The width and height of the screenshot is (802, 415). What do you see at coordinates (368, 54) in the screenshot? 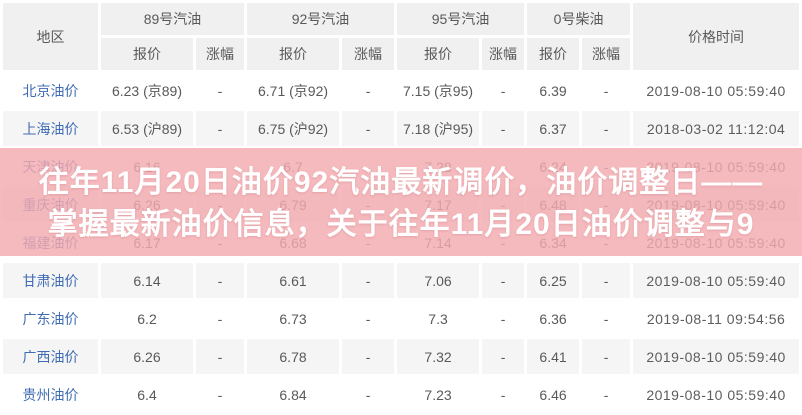
I see `subheader-change-92: 涨幅` at bounding box center [368, 54].